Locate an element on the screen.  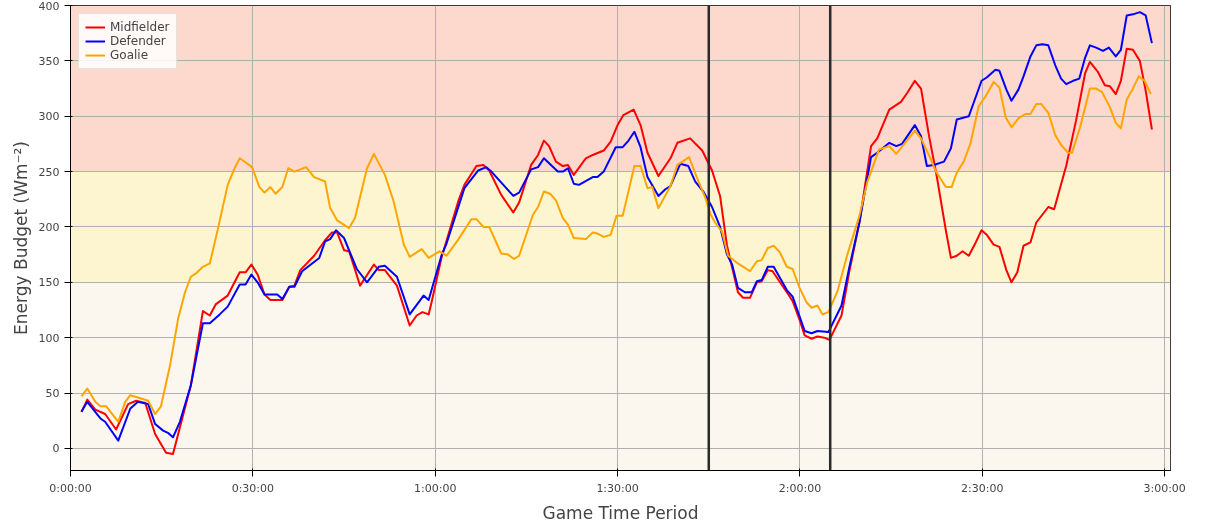
y-tick-label: 250 is located at coordinates (49, 172).